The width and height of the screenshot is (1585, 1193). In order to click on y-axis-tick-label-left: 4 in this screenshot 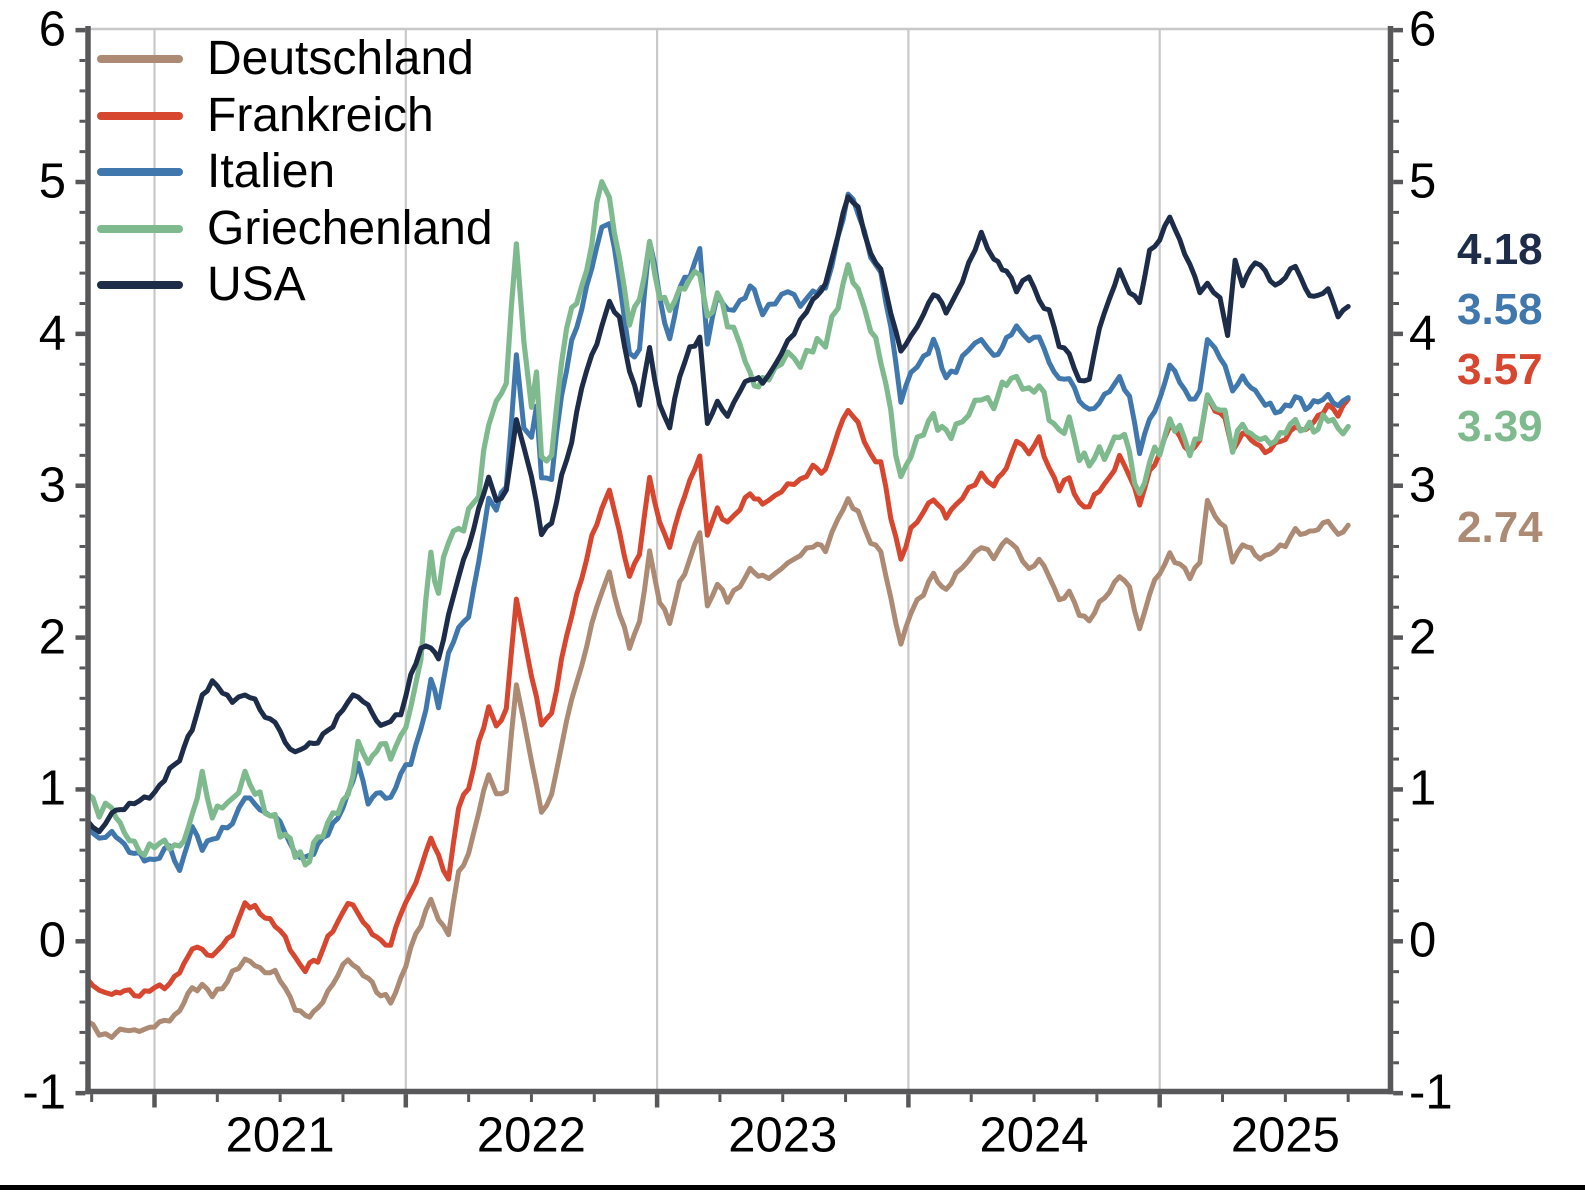, I will do `click(52, 333)`.